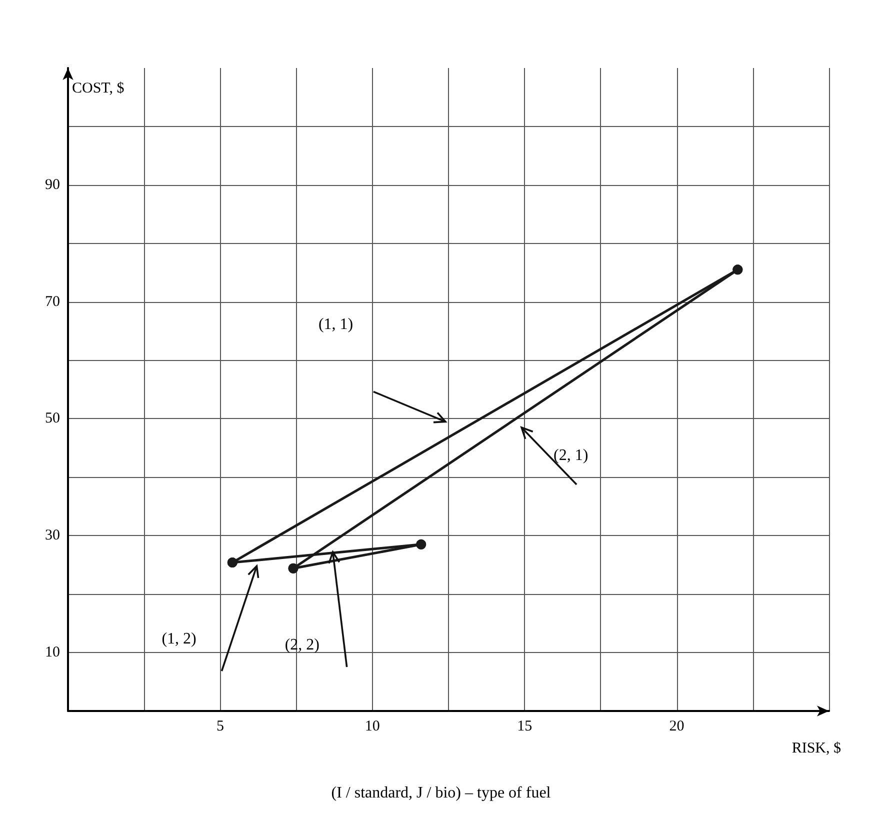  I want to click on y-tick-label: 70, so click(52, 302).